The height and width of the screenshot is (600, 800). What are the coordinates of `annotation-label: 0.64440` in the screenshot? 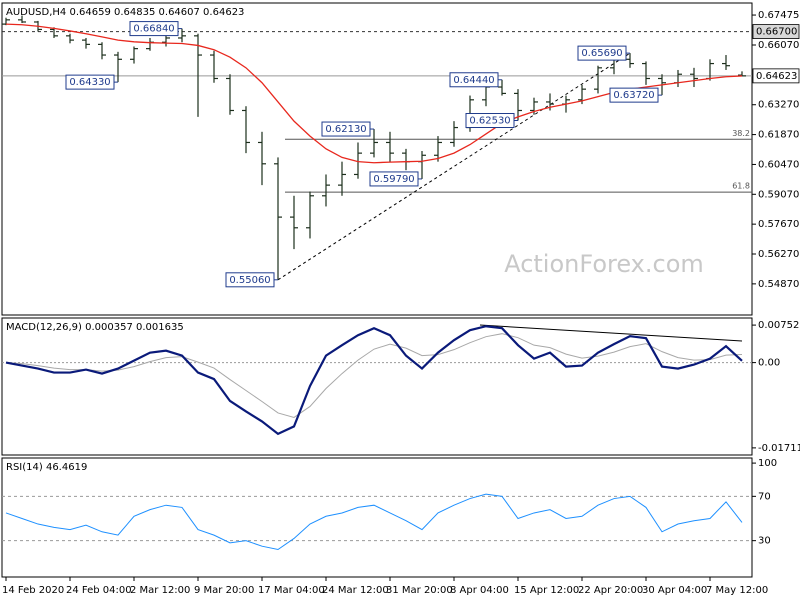 It's located at (473, 80).